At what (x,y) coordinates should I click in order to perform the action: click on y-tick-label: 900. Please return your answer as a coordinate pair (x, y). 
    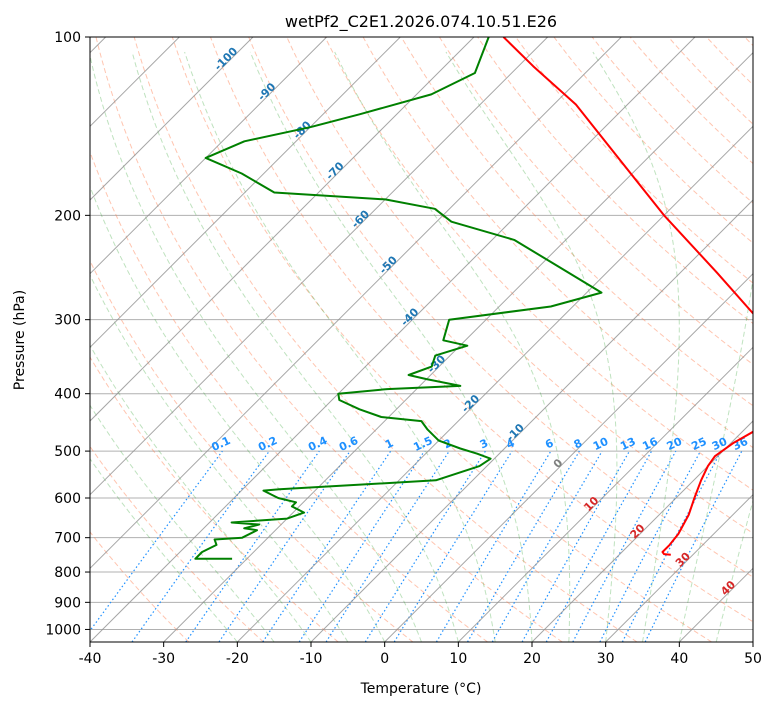
    Looking at the image, I should click on (67, 603).